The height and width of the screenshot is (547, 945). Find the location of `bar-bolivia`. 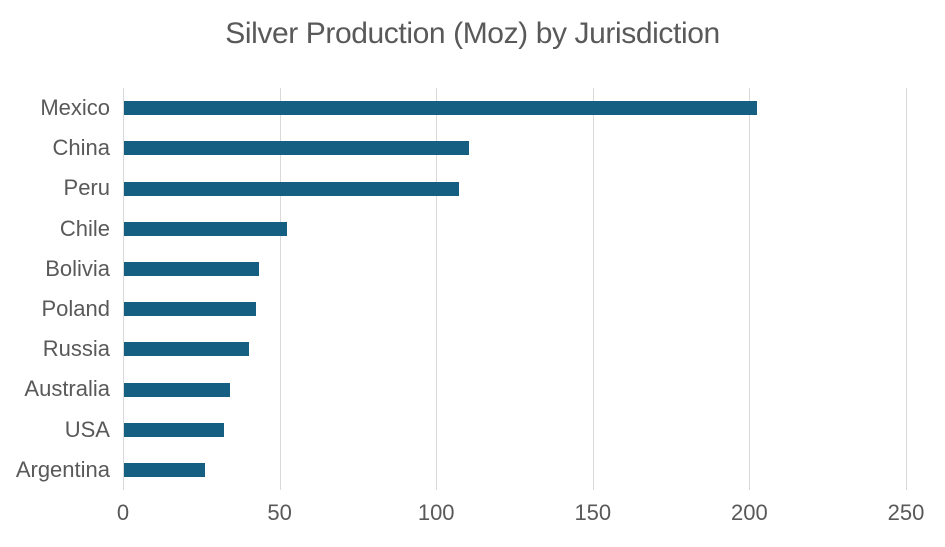

bar-bolivia is located at coordinates (191, 268).